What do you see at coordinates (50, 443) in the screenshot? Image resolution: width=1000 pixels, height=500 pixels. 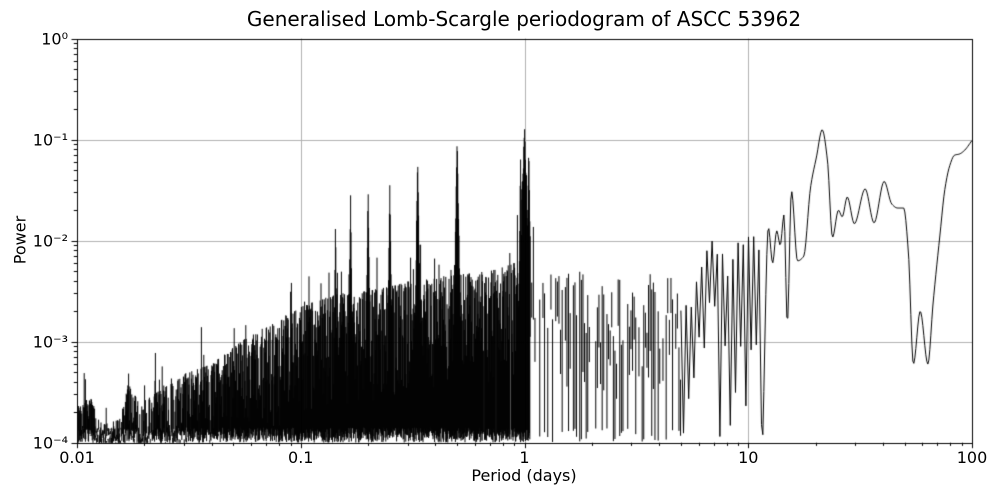 I see `y-tick-label: 10⁻⁴` at bounding box center [50, 443].